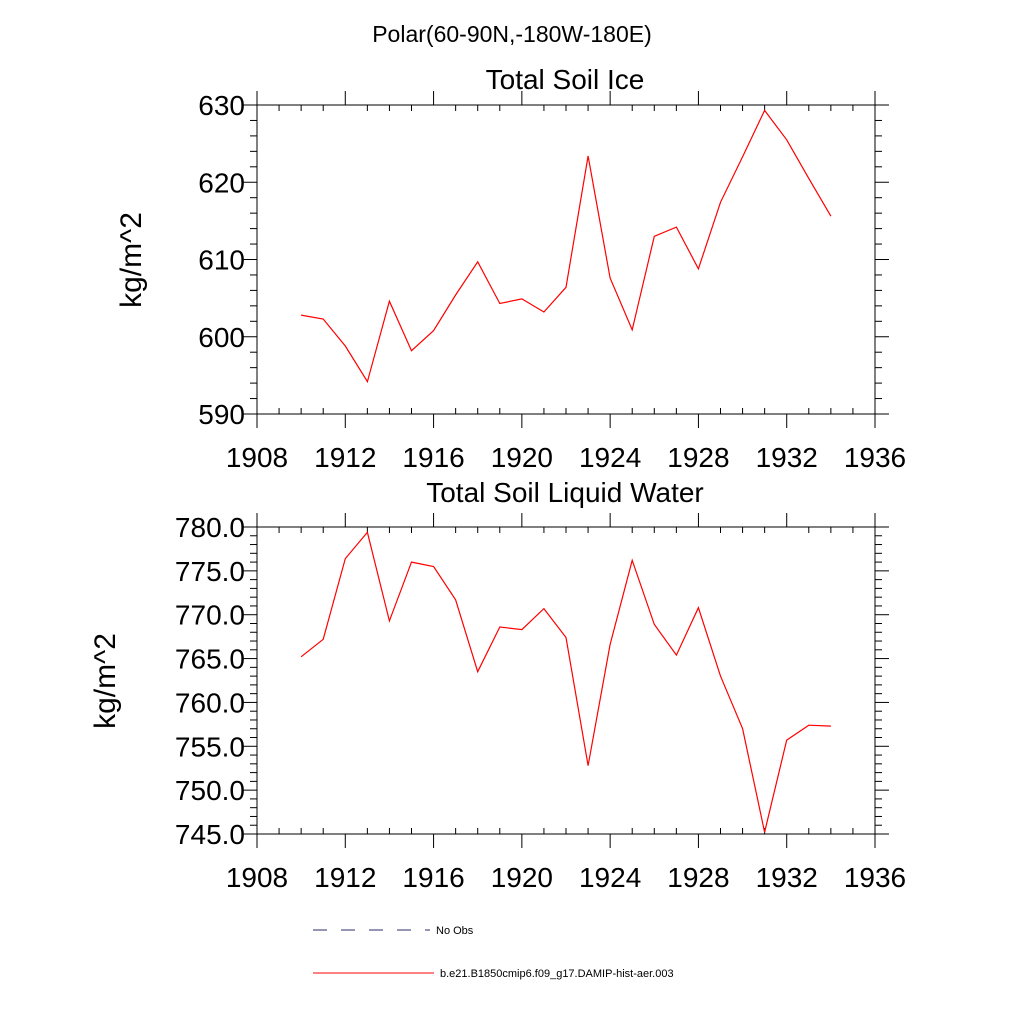 This screenshot has height=1024, width=1024. I want to click on y-tick-label: 755.0, so click(210, 746).